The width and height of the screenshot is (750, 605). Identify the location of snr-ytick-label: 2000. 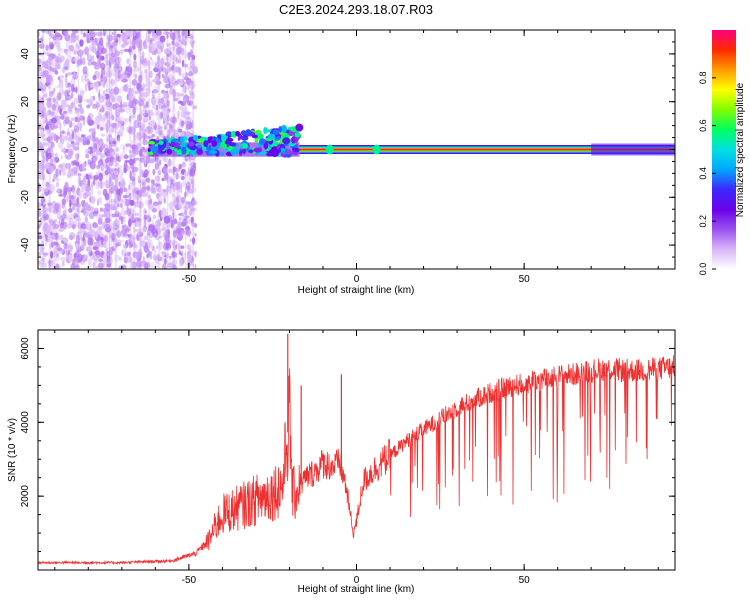
(25, 496).